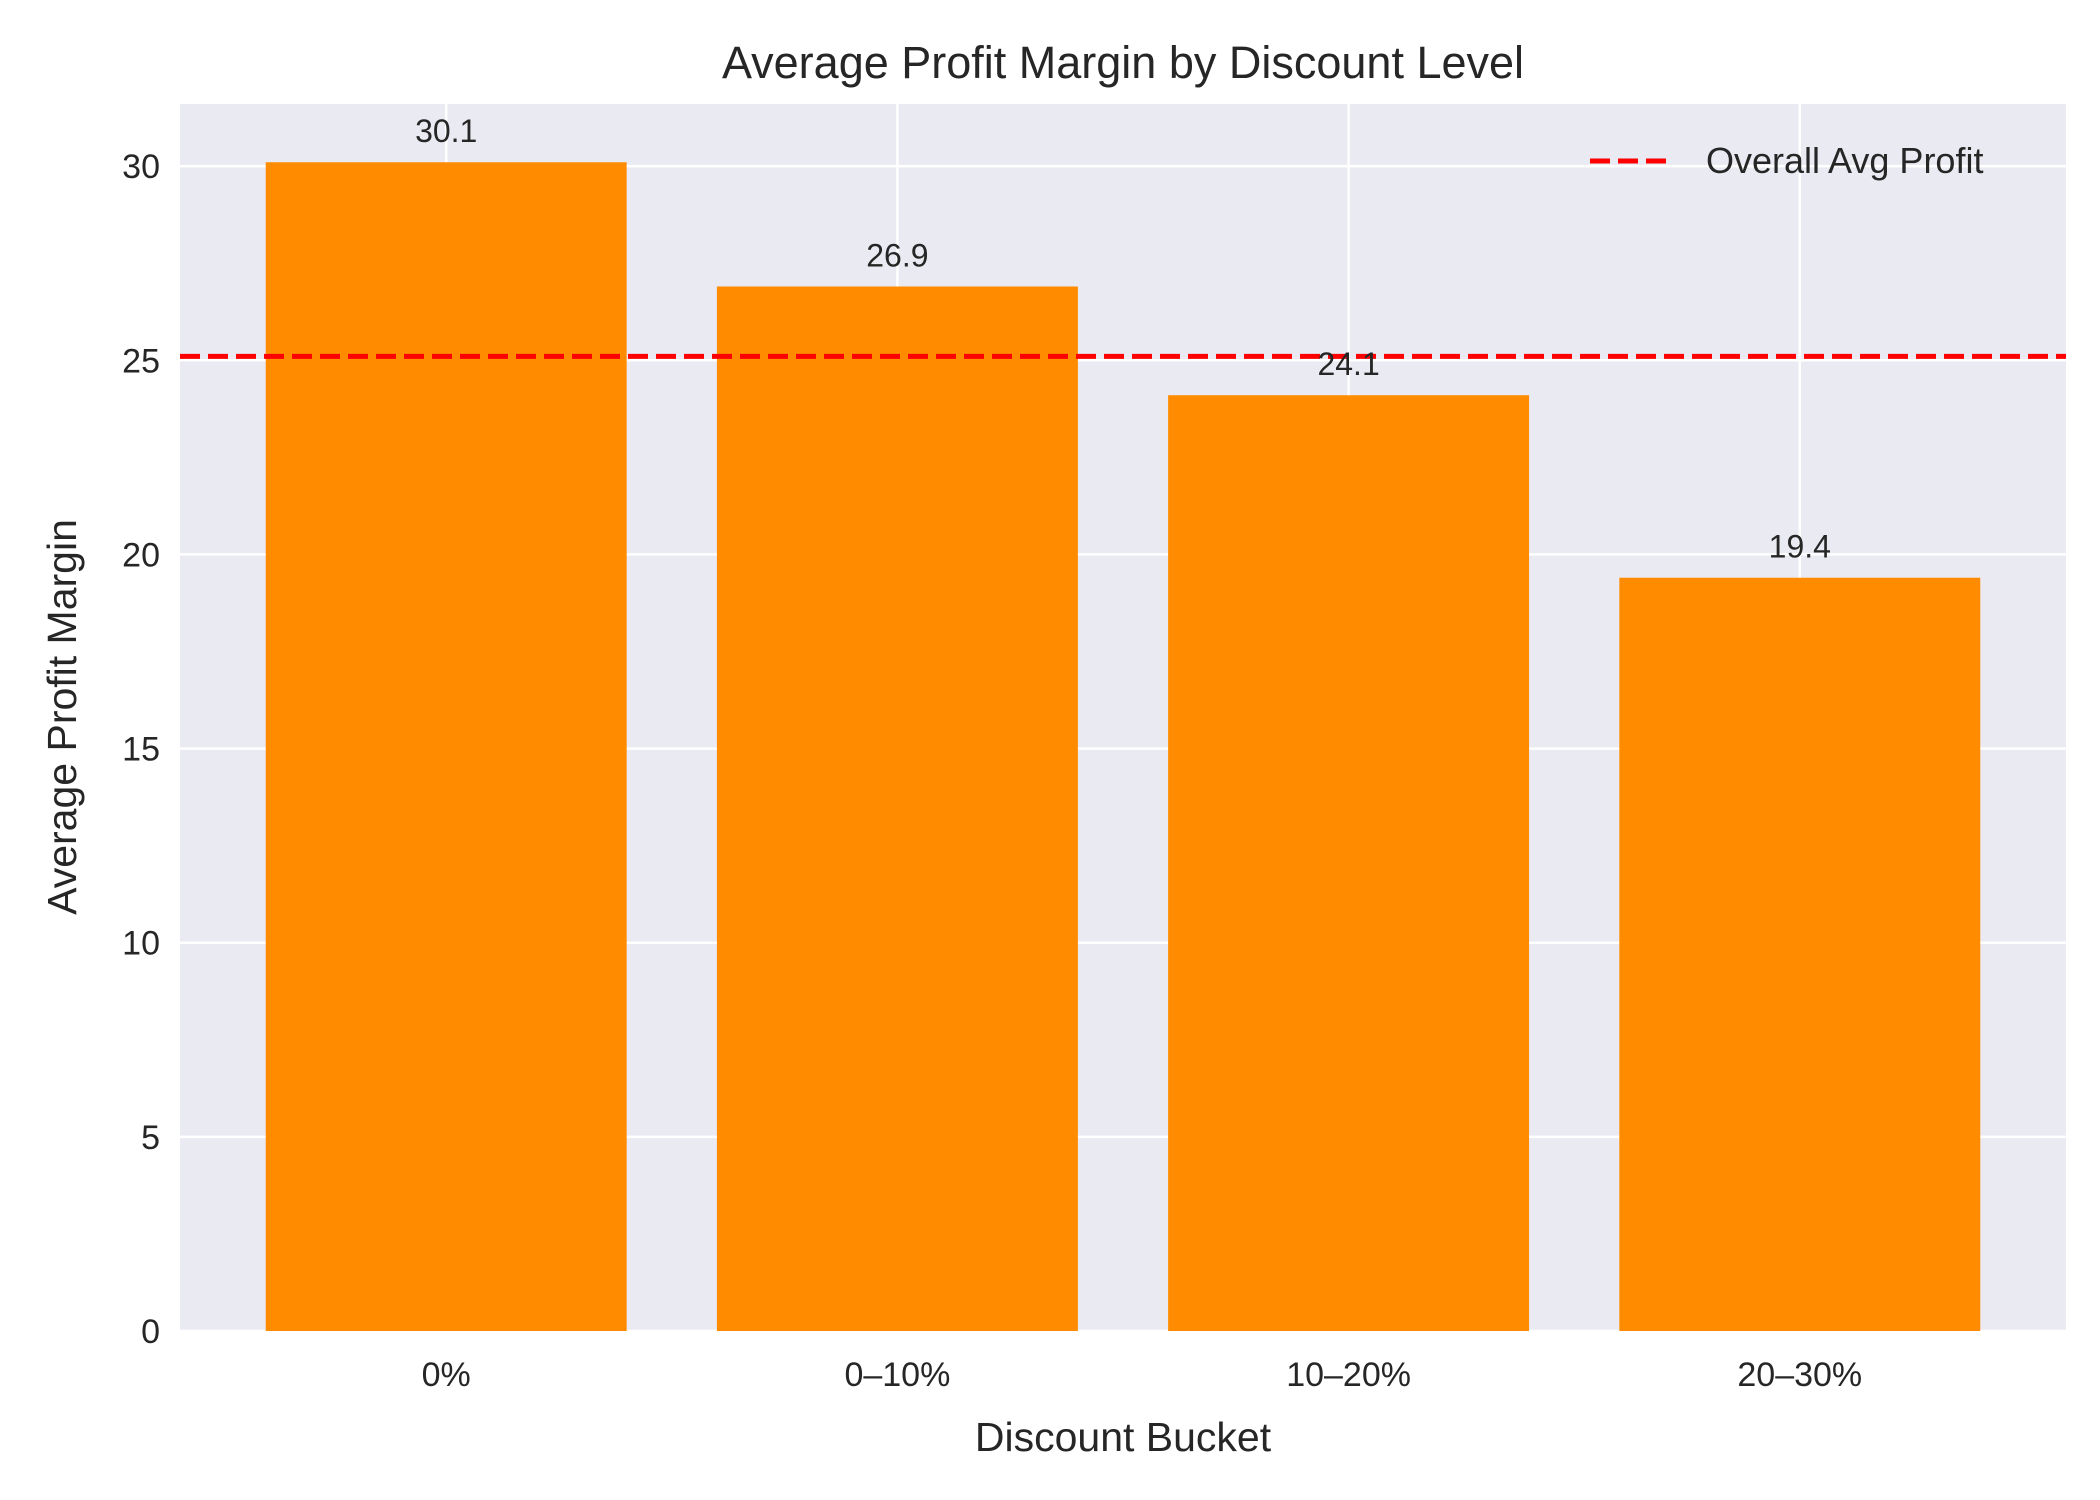 This screenshot has height=1500, width=2100. Describe the element at coordinates (1844, 160) in the screenshot. I see `legend-label-reference-line: Overall Avg Profit` at that location.